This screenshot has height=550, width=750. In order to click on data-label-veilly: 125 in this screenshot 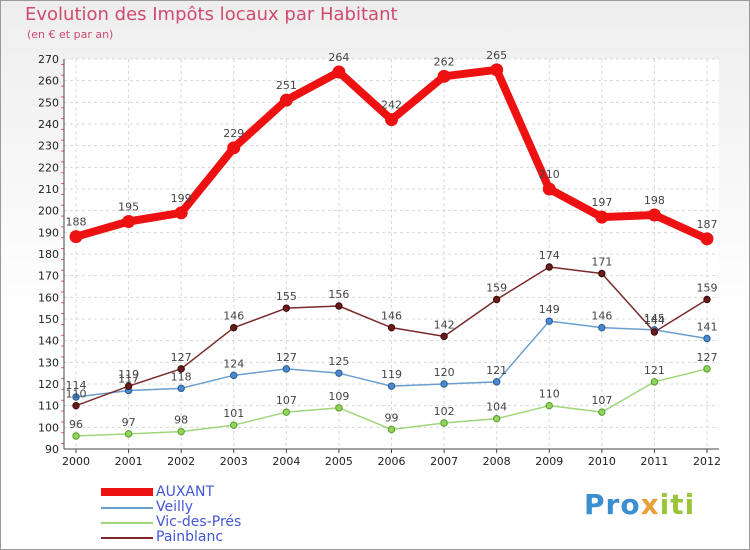, I will do `click(338, 361)`.